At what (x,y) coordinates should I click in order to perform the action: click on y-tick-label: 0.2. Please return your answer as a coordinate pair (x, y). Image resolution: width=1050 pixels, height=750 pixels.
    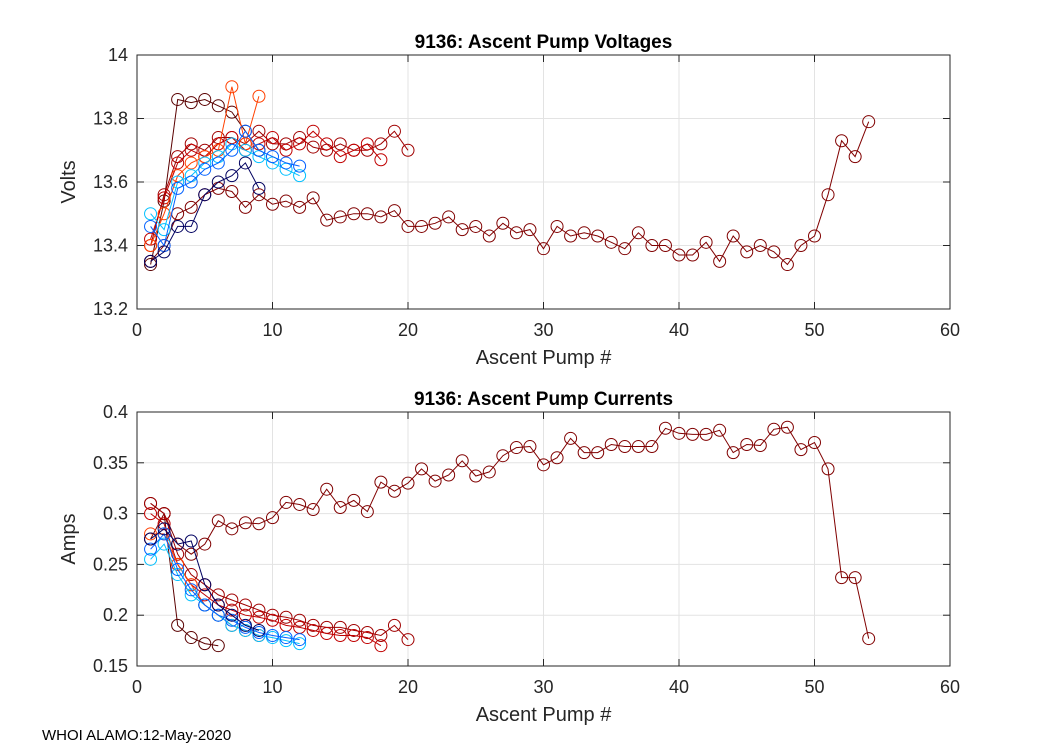
    Looking at the image, I should click on (115, 615).